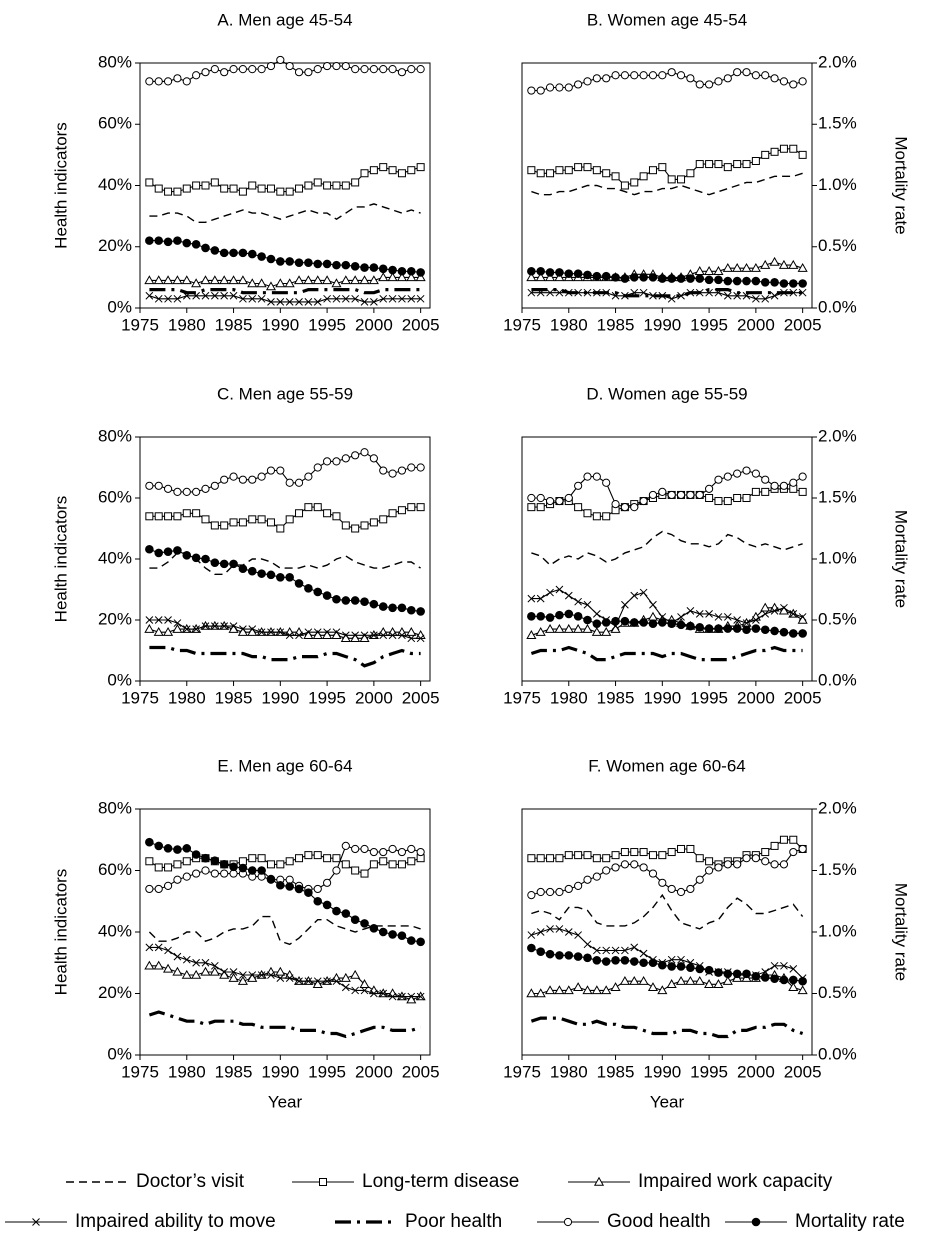 The width and height of the screenshot is (934, 1237). What do you see at coordinates (522, 324) in the screenshot?
I see `x-tick-label: 1975` at bounding box center [522, 324].